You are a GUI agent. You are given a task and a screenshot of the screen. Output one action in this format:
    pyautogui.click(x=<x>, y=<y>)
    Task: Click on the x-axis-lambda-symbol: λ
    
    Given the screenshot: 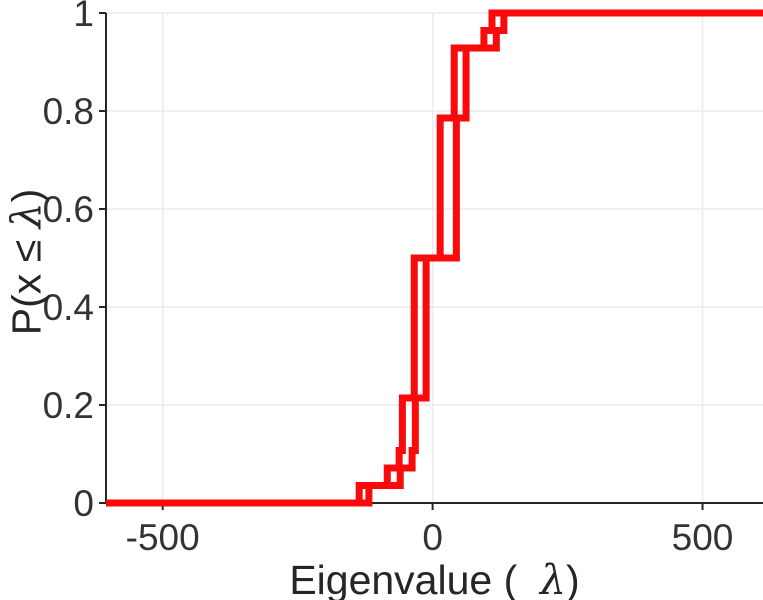 What is the action you would take?
    pyautogui.click(x=553, y=578)
    